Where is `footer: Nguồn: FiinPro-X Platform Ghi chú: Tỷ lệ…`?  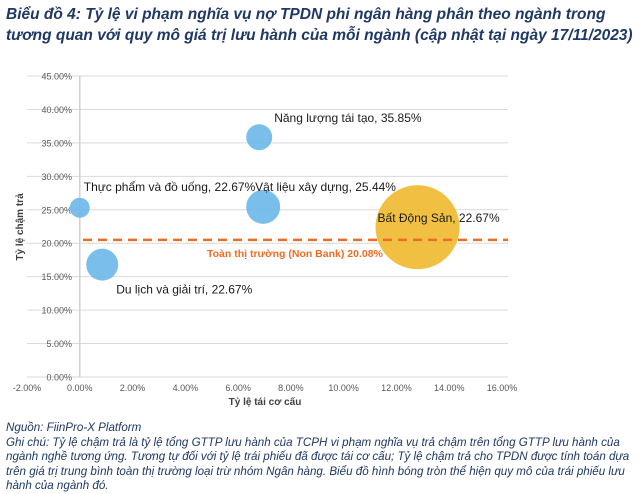 footer: Nguồn: FiinPro-X Platform Ghi chú: Tỷ lệ… is located at coordinates (322, 457).